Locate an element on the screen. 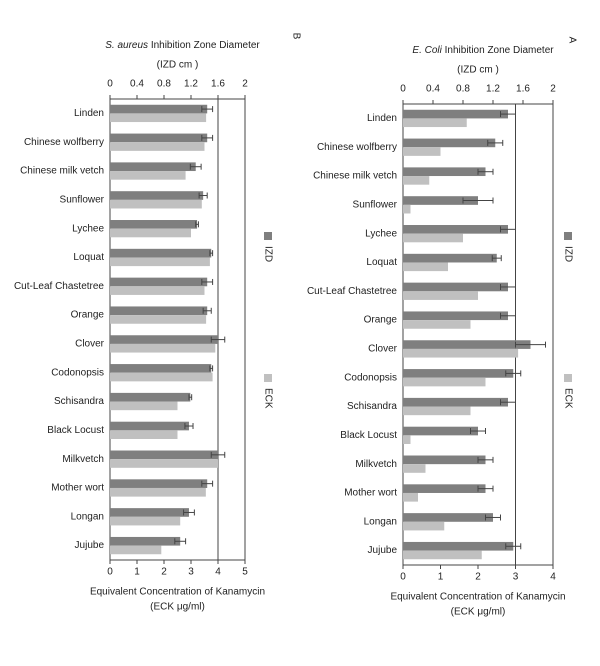 Image resolution: width=600 pixels, height=666 pixels. y-tick-label: Lychee is located at coordinates (381, 233).